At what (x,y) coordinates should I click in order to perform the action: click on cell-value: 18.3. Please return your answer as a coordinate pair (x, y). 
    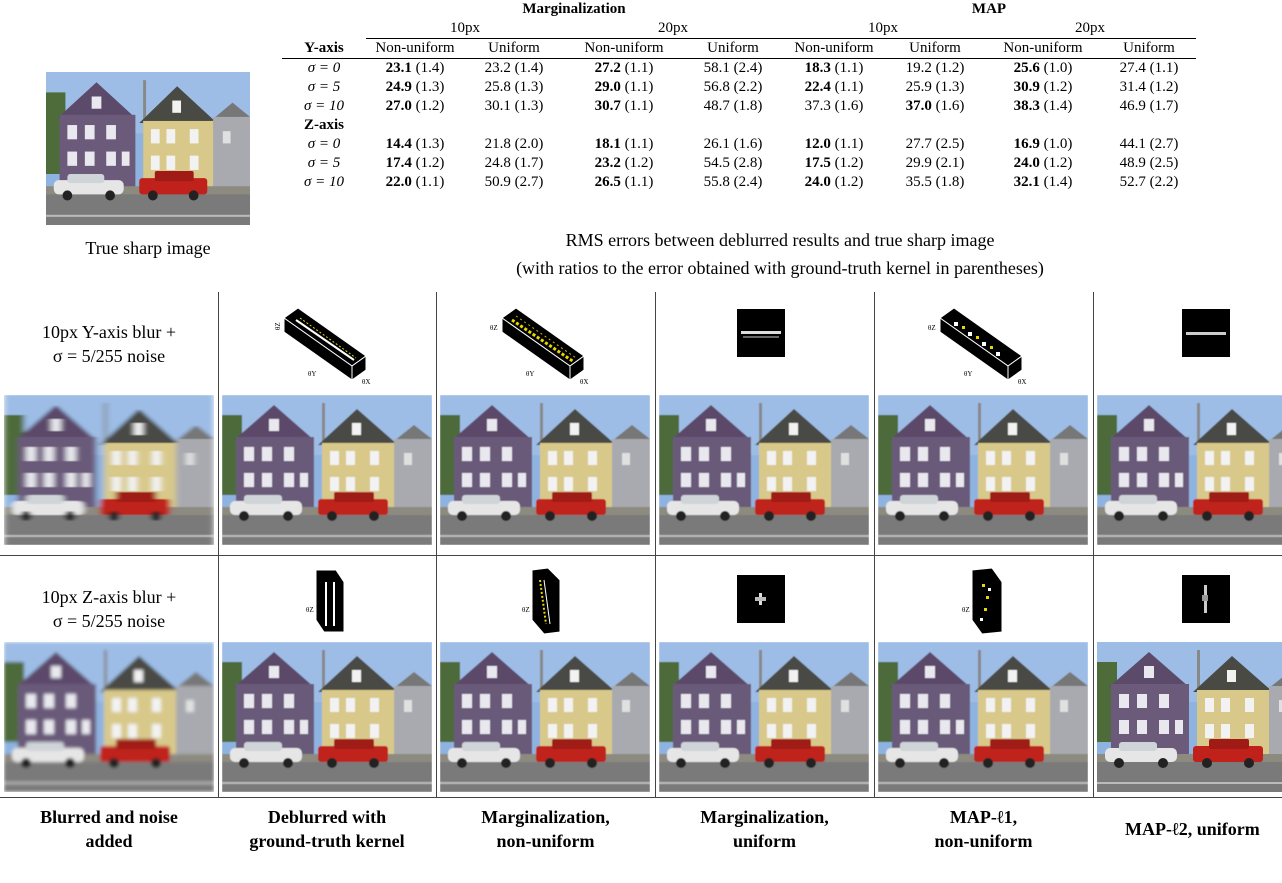
    Looking at the image, I should click on (817, 68).